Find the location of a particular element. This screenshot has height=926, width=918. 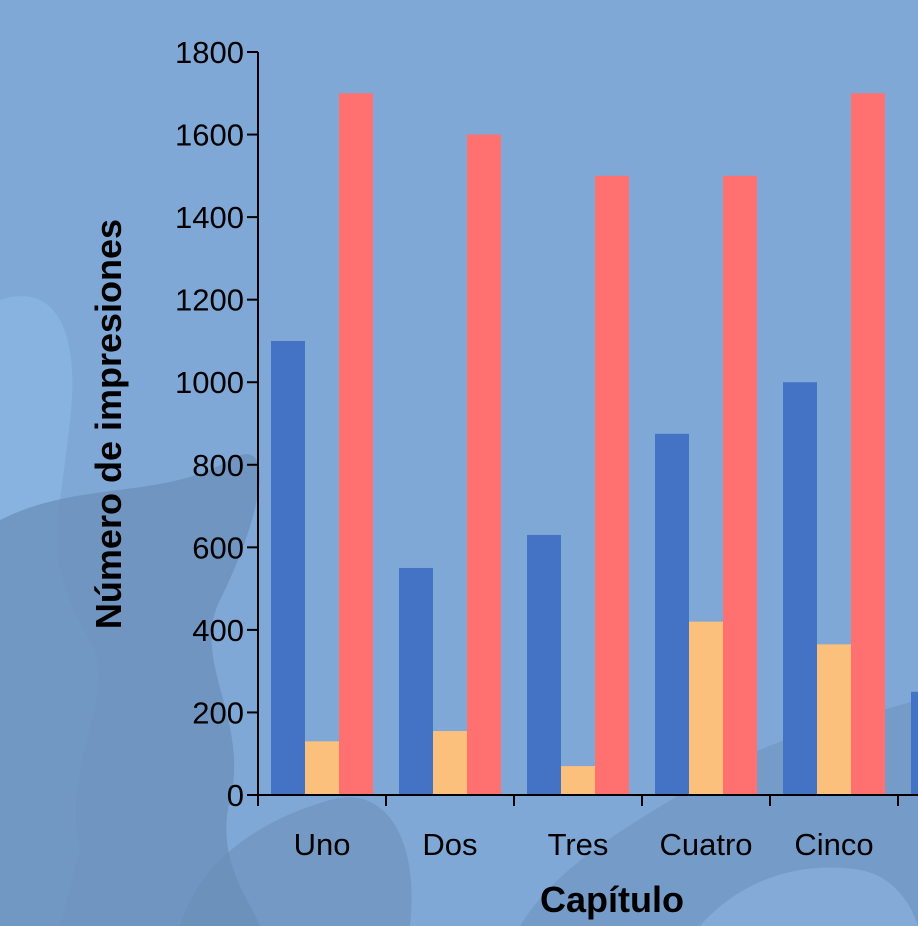

y-tick-label: 800 is located at coordinates (218, 465).